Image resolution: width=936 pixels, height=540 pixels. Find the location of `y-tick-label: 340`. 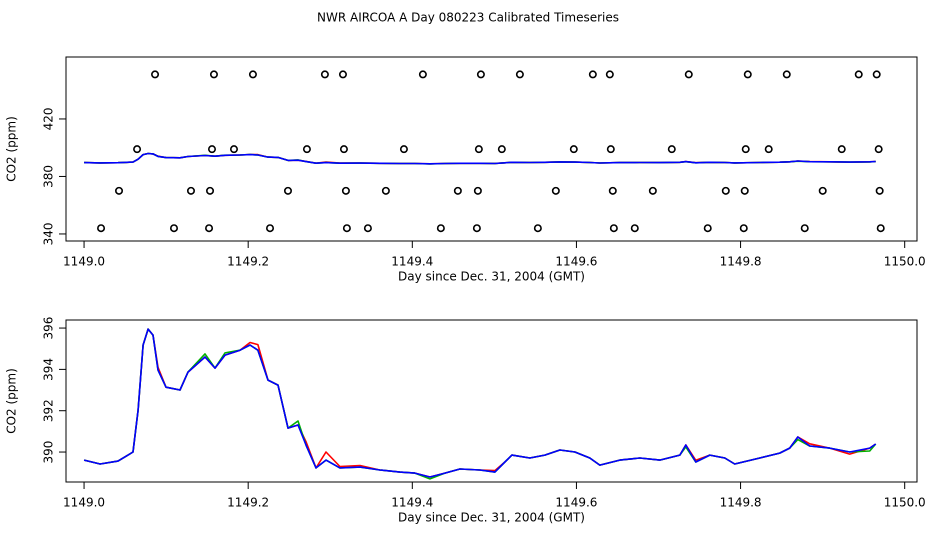

y-tick-label: 340 is located at coordinates (49, 234).